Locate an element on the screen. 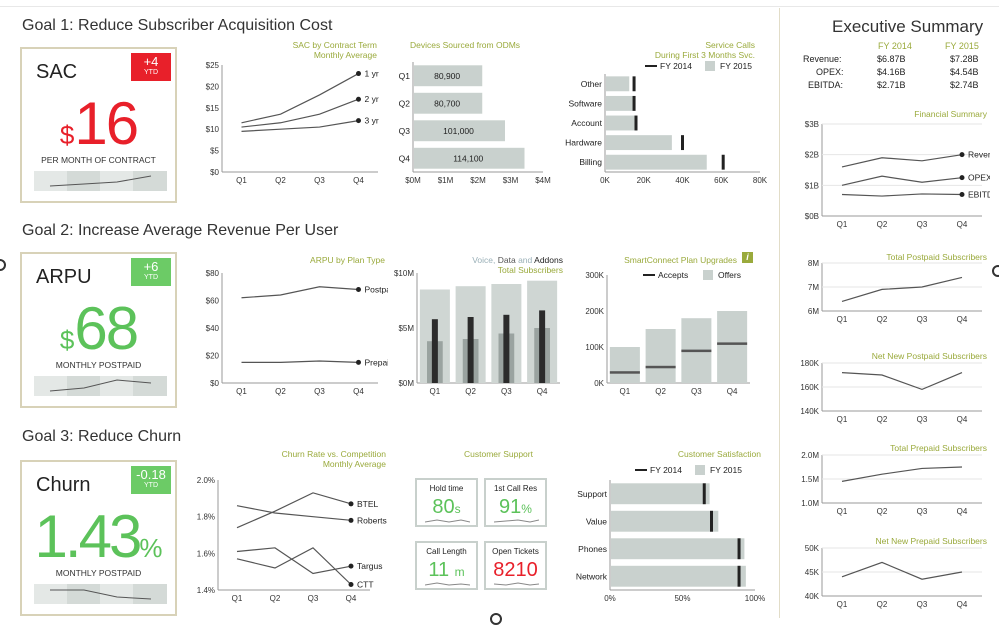 The width and height of the screenshot is (999, 625). y-tick-label: $0M is located at coordinates (406, 383).